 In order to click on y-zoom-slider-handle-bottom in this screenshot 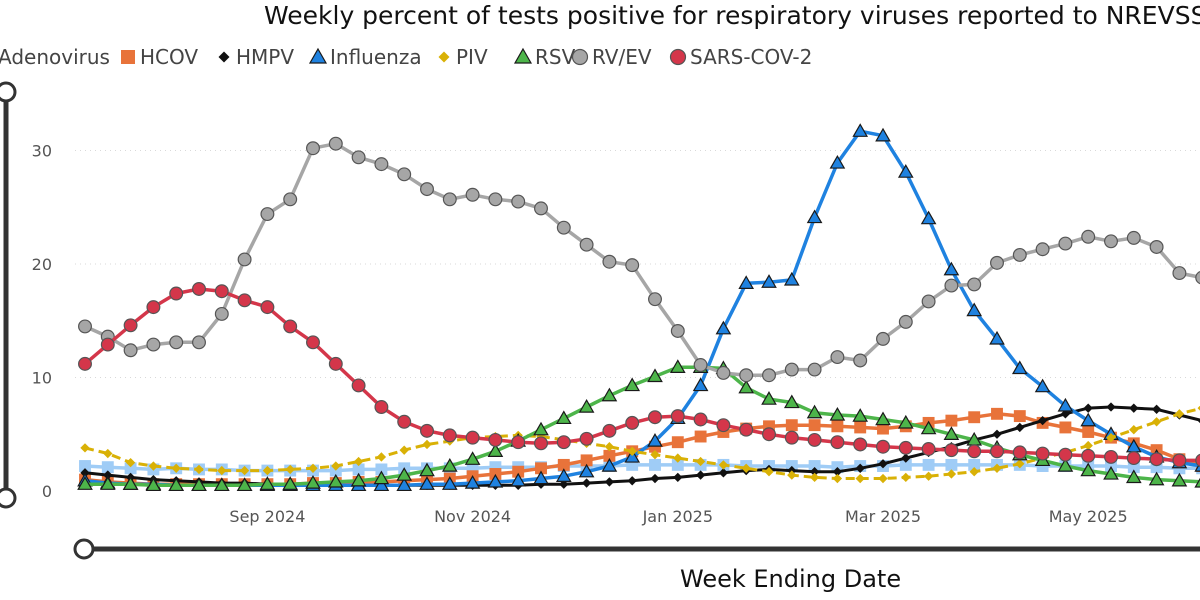, I will do `click(8, 498)`.